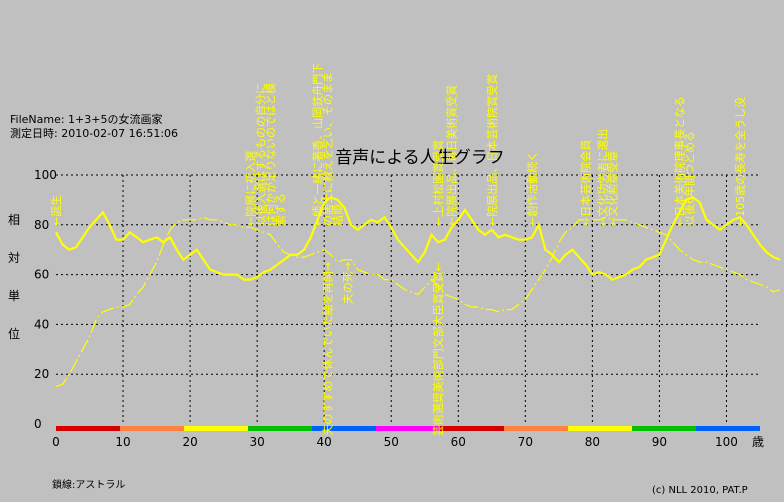 The height and width of the screenshot is (502, 784). Describe the element at coordinates (525, 442) in the screenshot. I see `x-tick-label: 70` at that location.